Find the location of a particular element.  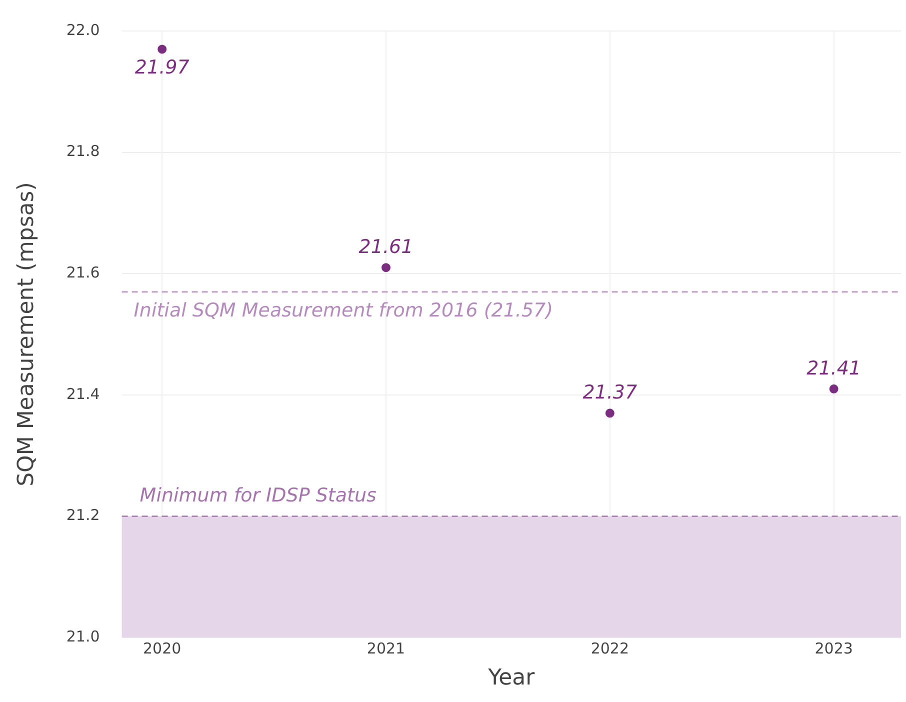

y-tick-label: 22.0 is located at coordinates (83, 29).